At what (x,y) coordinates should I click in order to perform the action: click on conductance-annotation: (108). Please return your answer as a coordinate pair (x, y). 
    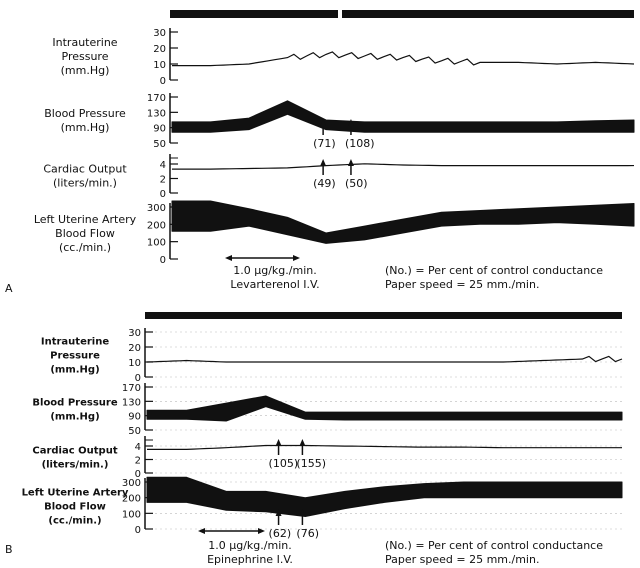
    Looking at the image, I should click on (360, 143).